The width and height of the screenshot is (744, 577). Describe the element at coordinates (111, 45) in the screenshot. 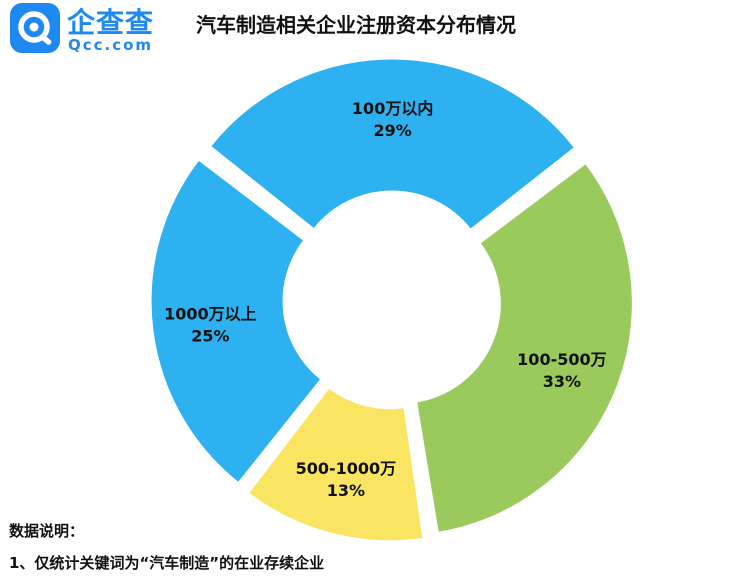

I see `brand-domain: Qcc.com` at that location.